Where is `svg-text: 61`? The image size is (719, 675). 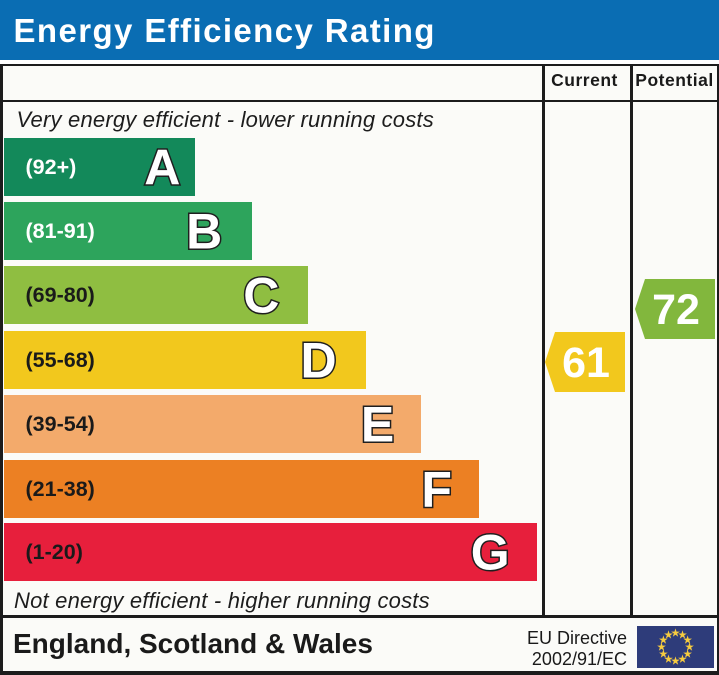
svg-text: 61 is located at coordinates (586, 362).